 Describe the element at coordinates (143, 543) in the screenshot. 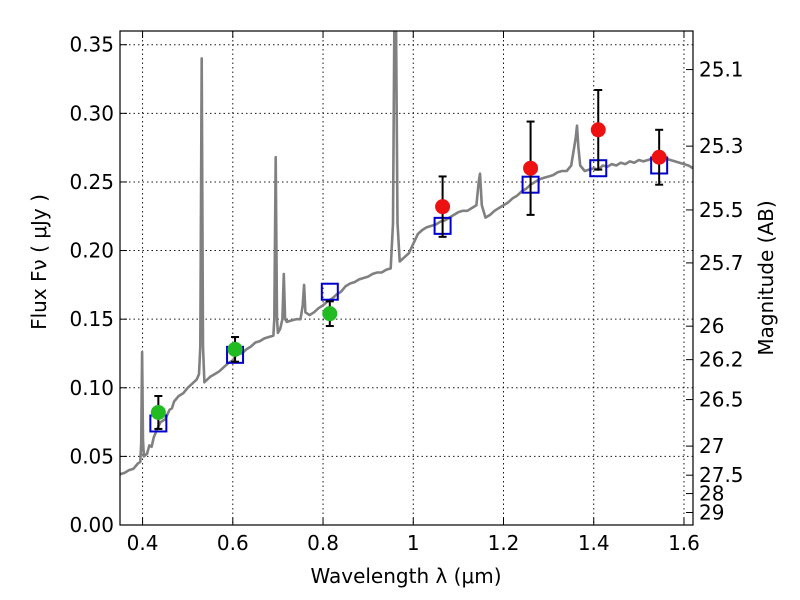

I see `x-tick-label: 0.4` at that location.